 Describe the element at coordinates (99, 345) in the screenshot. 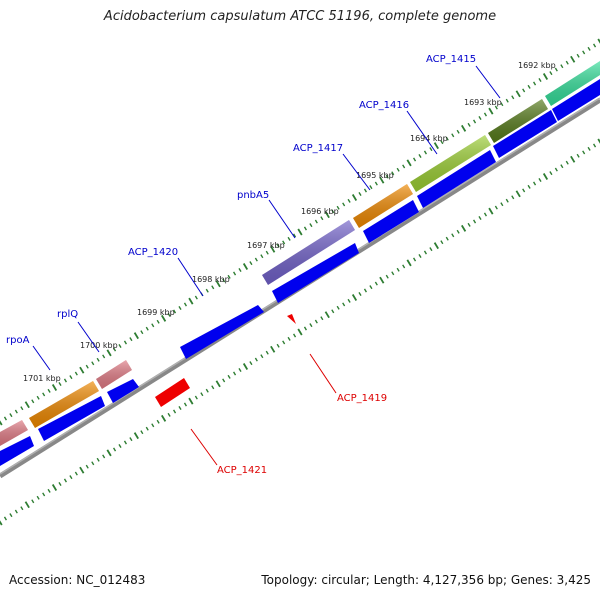

I see `tick-label: 1700 kbp` at that location.